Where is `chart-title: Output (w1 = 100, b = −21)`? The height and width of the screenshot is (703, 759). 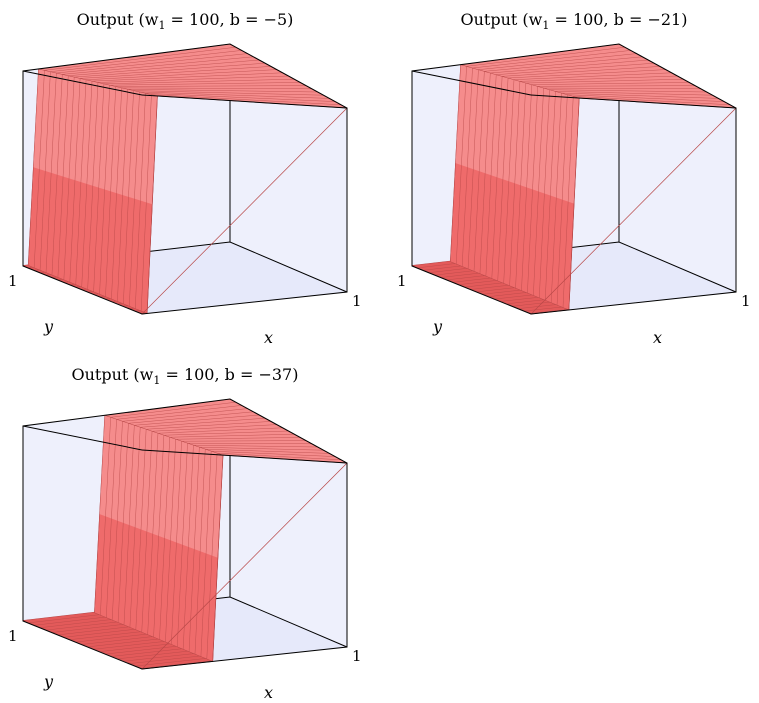
chart-title: Output (w1 = 100, b = −21) is located at coordinates (574, 21).